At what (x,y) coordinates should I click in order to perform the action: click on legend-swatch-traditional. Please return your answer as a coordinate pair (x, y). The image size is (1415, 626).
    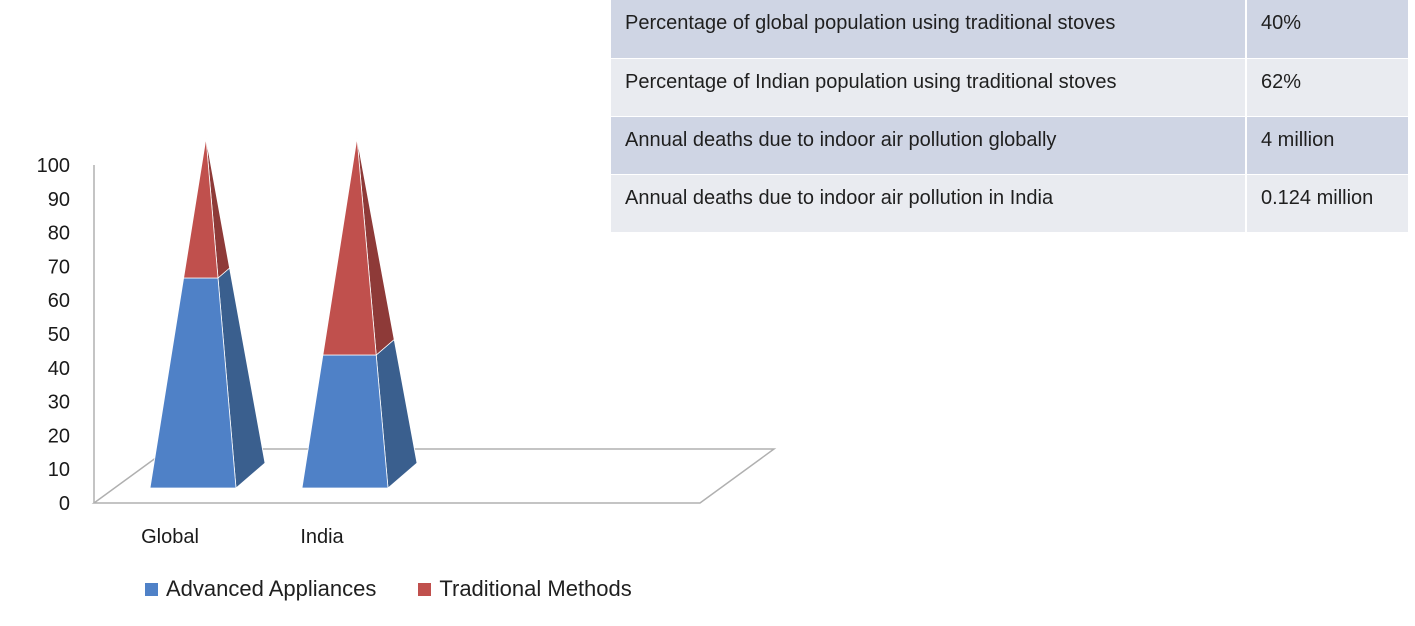
    Looking at the image, I should click on (425, 589).